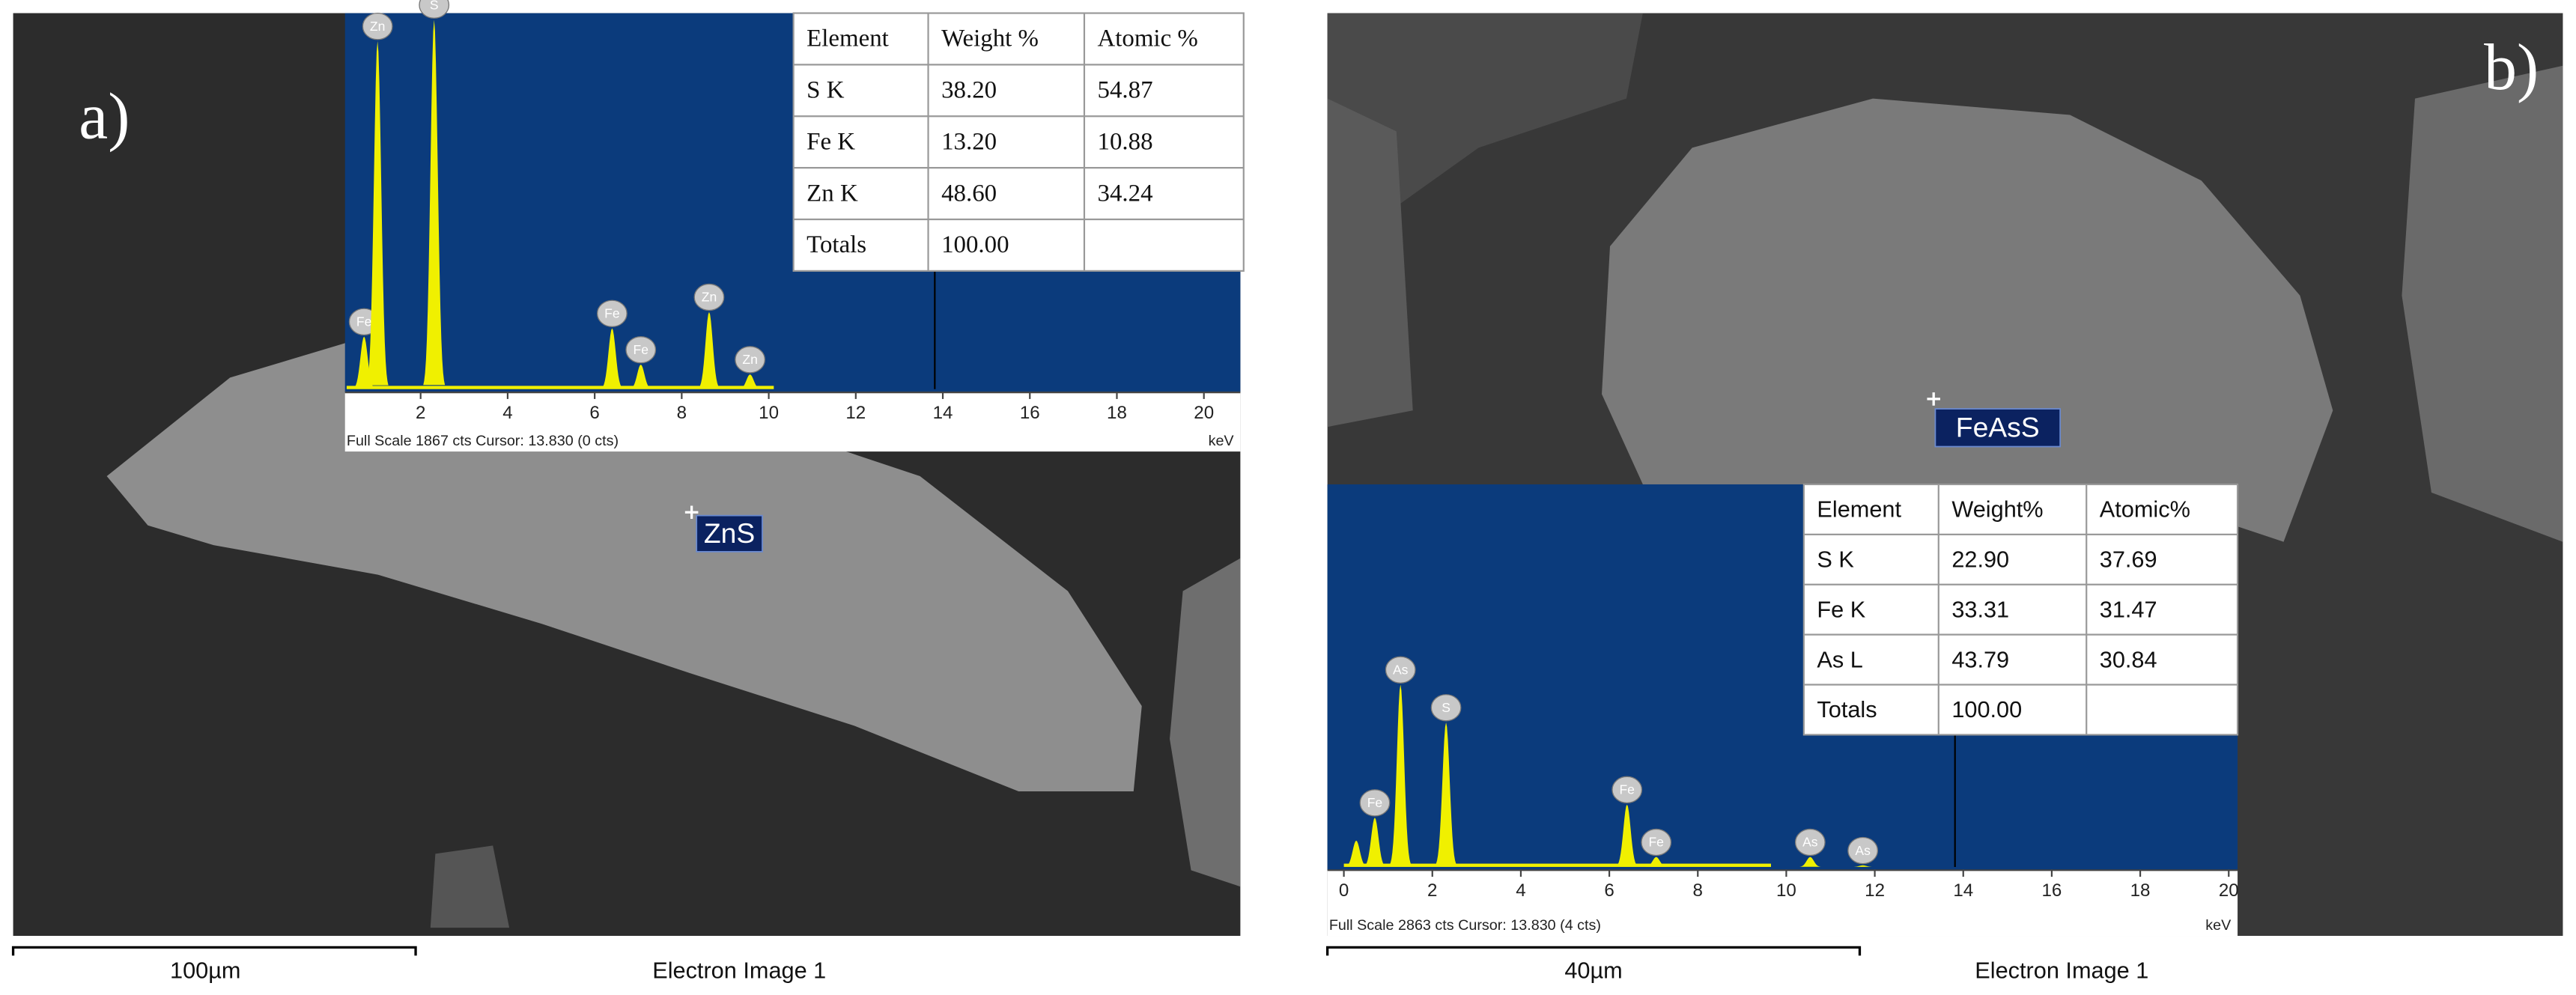  I want to click on table-cell: As L, so click(1839, 659).